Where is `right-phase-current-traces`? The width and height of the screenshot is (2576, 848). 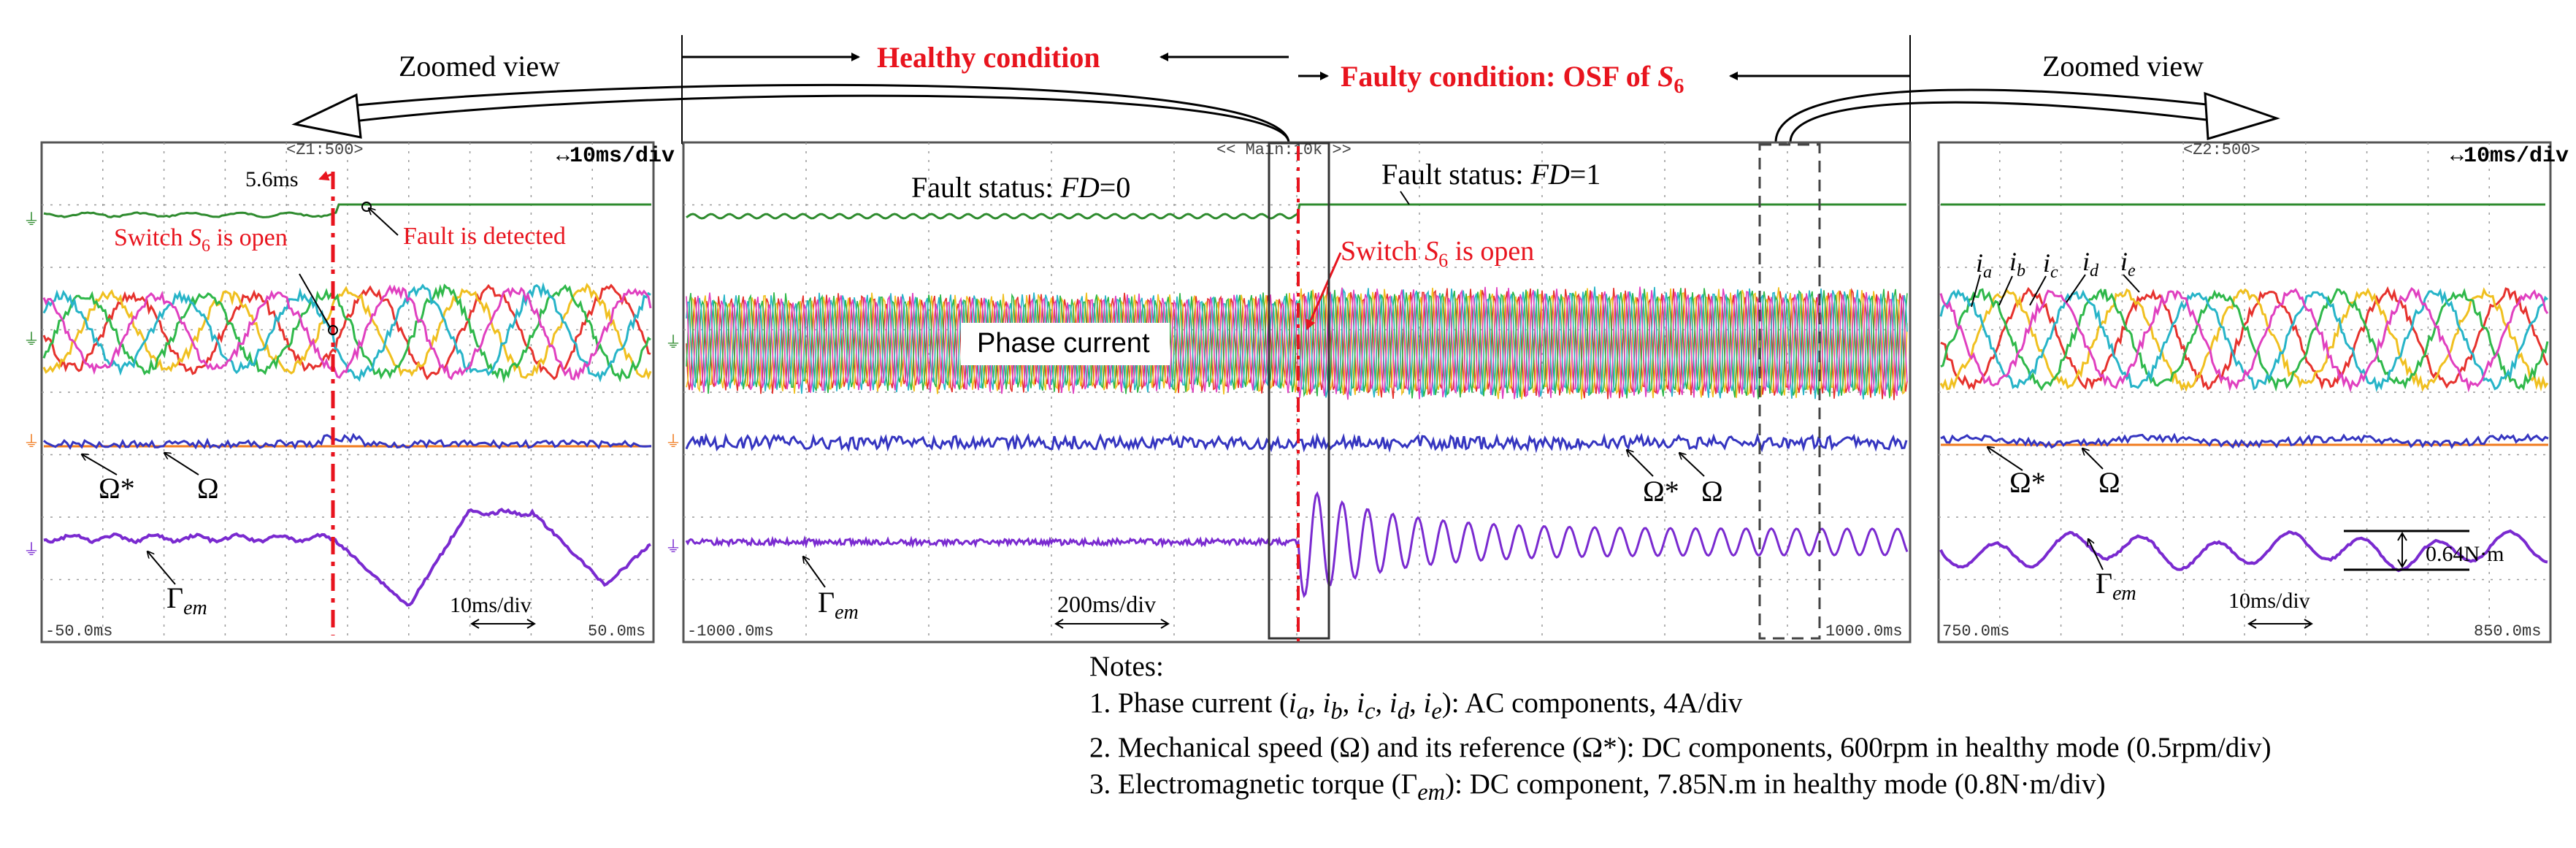 right-phase-current-traces is located at coordinates (2244, 339).